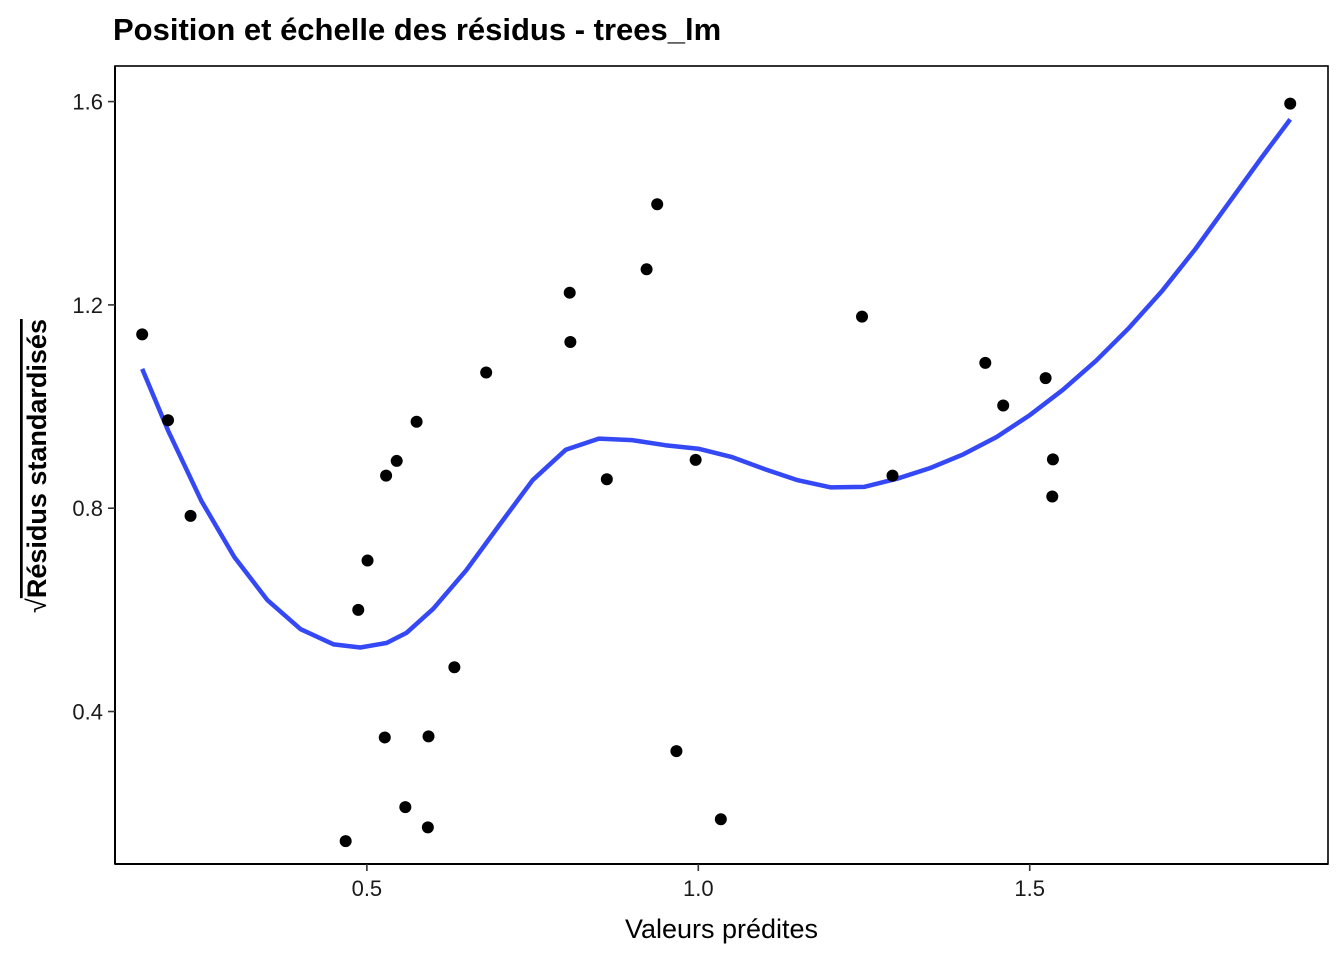  I want to click on y-ticks: 0.4 0.8 1.2 1.6, so click(93, 407).